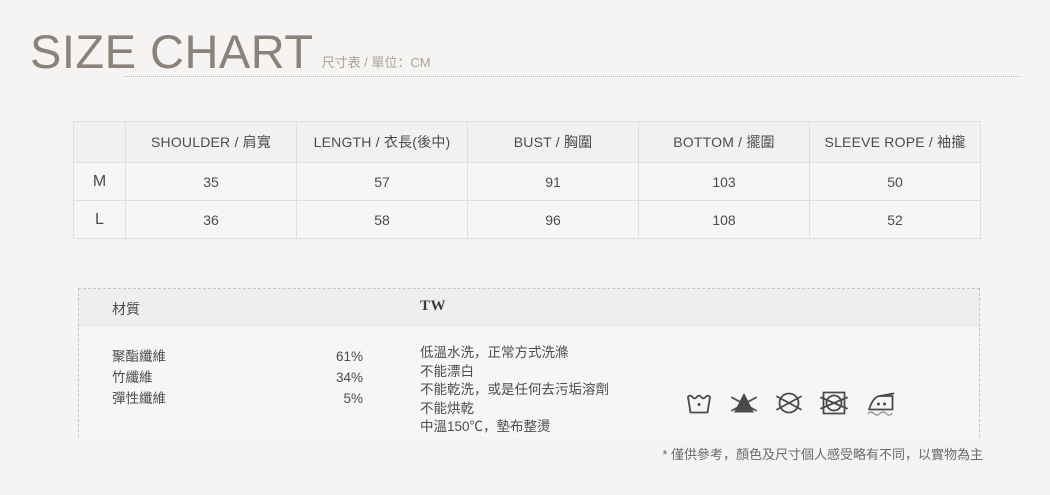  Describe the element at coordinates (529, 308) in the screenshot. I see `panel-header: 材質 TW` at that location.